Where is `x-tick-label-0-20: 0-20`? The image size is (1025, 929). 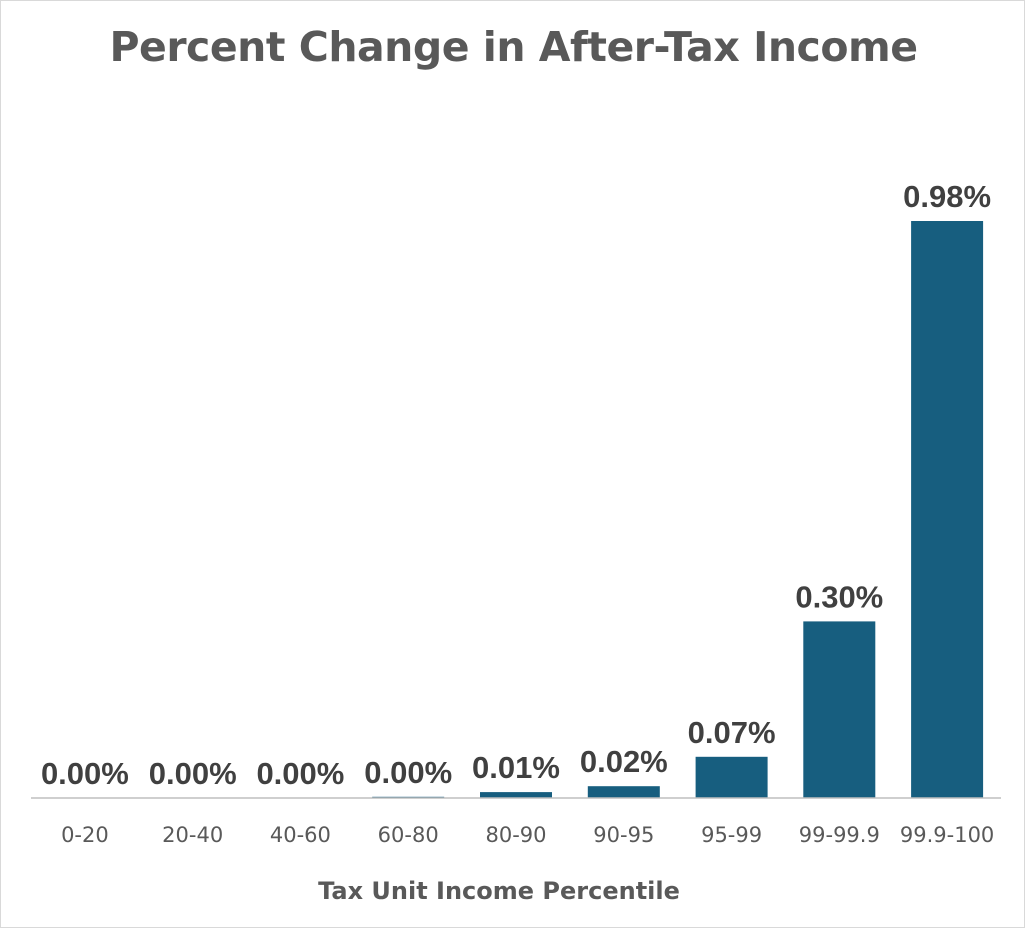 x-tick-label-0-20: 0-20 is located at coordinates (85, 835).